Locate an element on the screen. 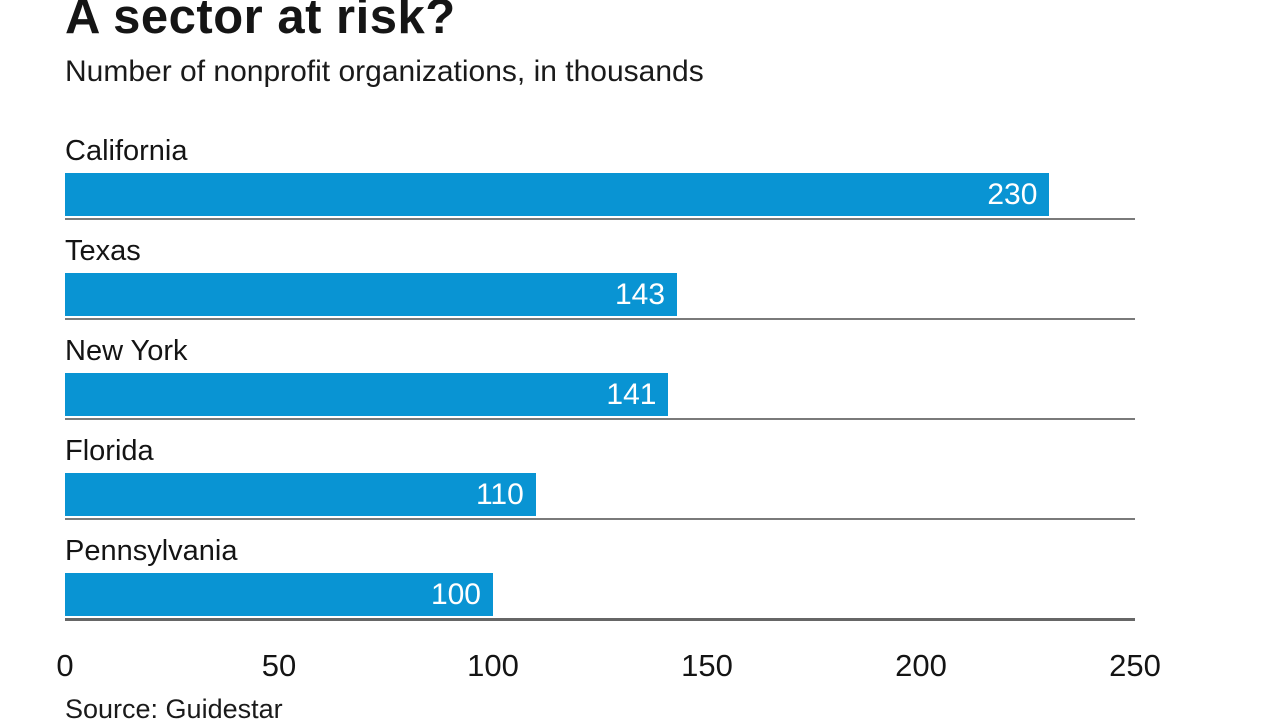  bar-row: Texas 143 is located at coordinates (600, 276).